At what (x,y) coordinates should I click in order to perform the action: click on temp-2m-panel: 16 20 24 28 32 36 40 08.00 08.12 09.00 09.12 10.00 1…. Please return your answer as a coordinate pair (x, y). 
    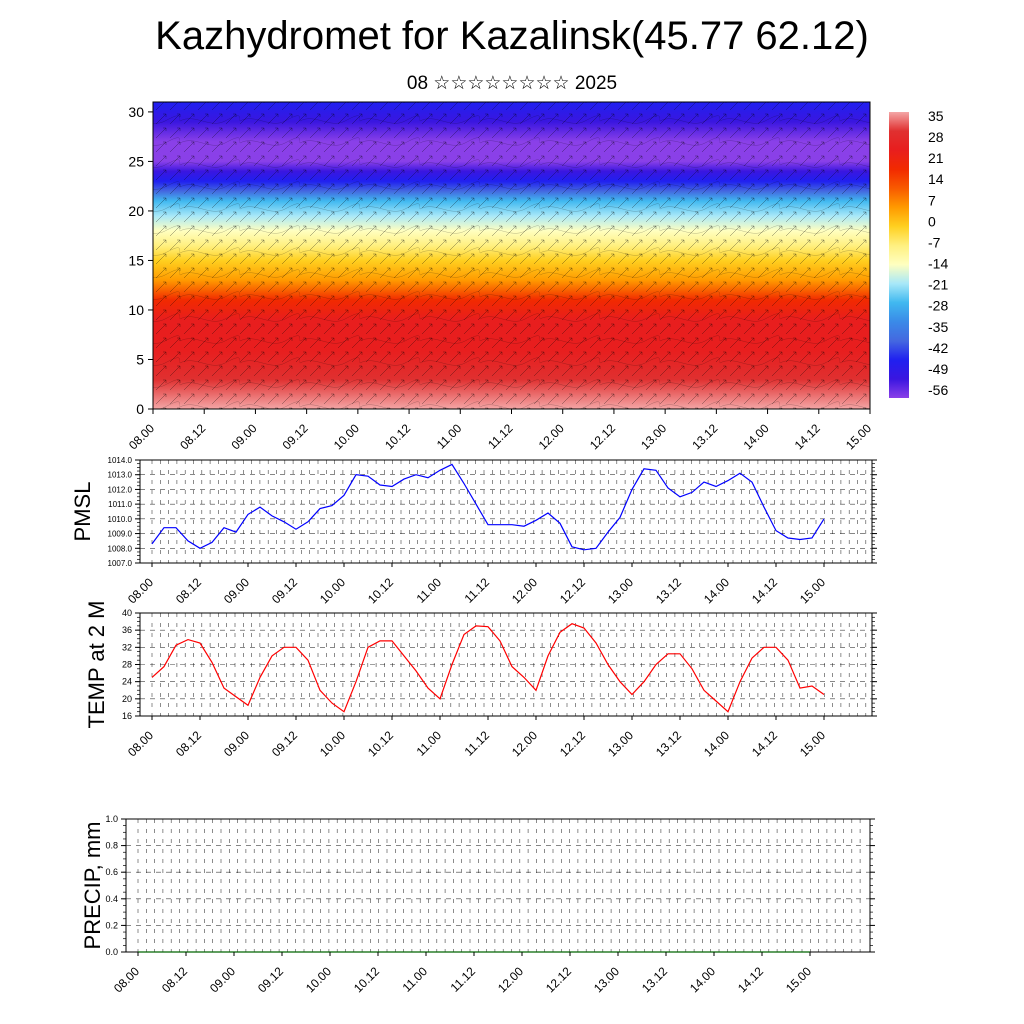
    Looking at the image, I should click on (480, 680).